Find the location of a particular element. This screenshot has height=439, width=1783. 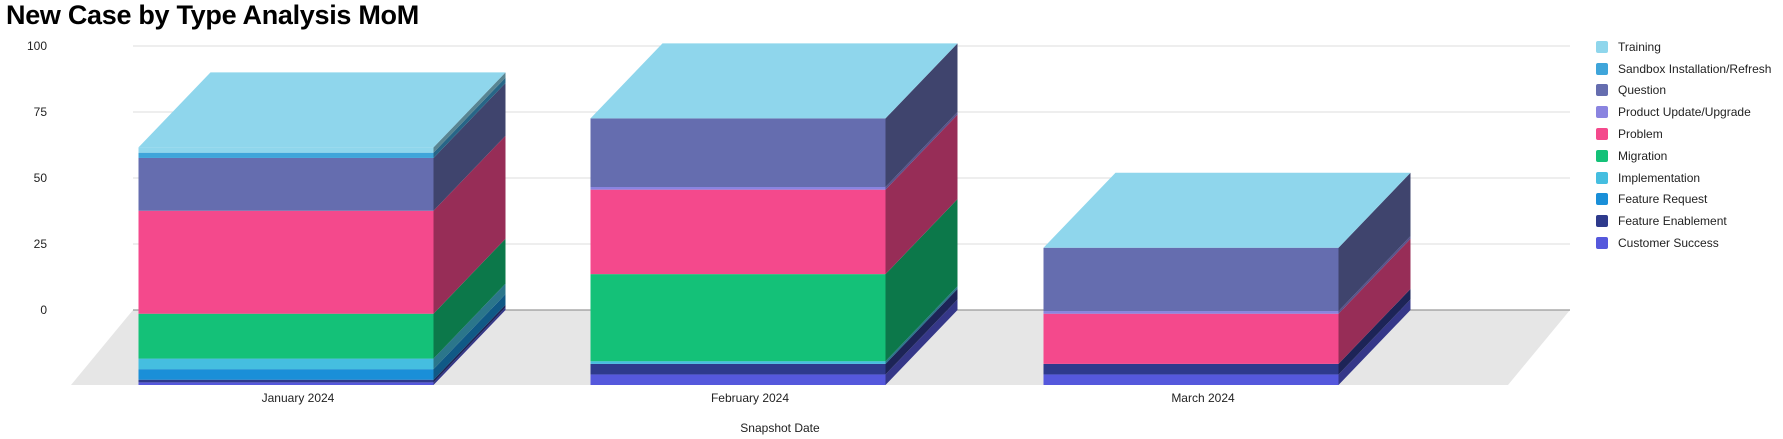

y-tick-label: 100 is located at coordinates (37, 46).